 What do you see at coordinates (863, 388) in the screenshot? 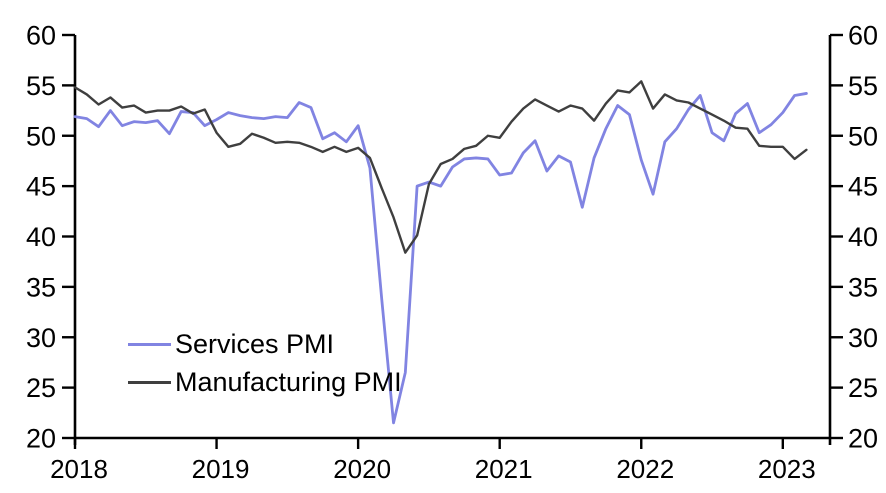
I see `y-tick-label-right-25: 25` at bounding box center [863, 388].